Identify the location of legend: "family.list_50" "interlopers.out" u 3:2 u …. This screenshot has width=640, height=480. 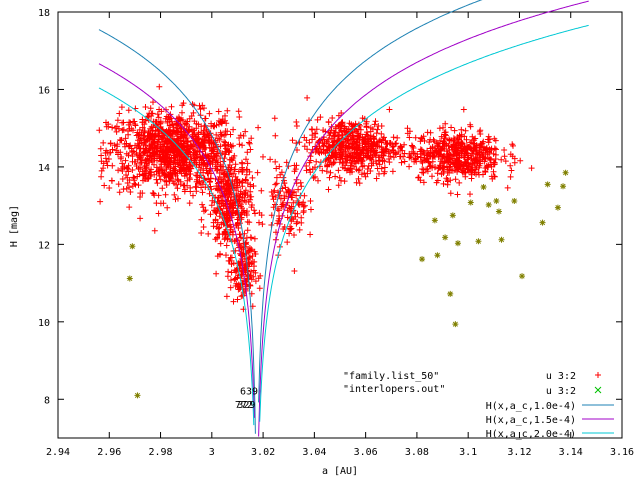
(478, 405).